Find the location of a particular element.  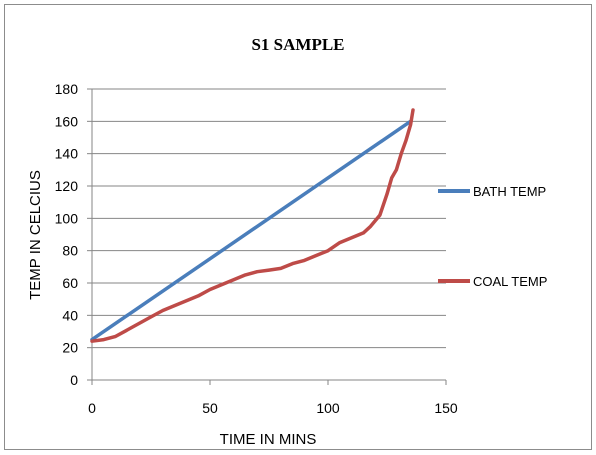

x-tick-label: 100 is located at coordinates (328, 408).